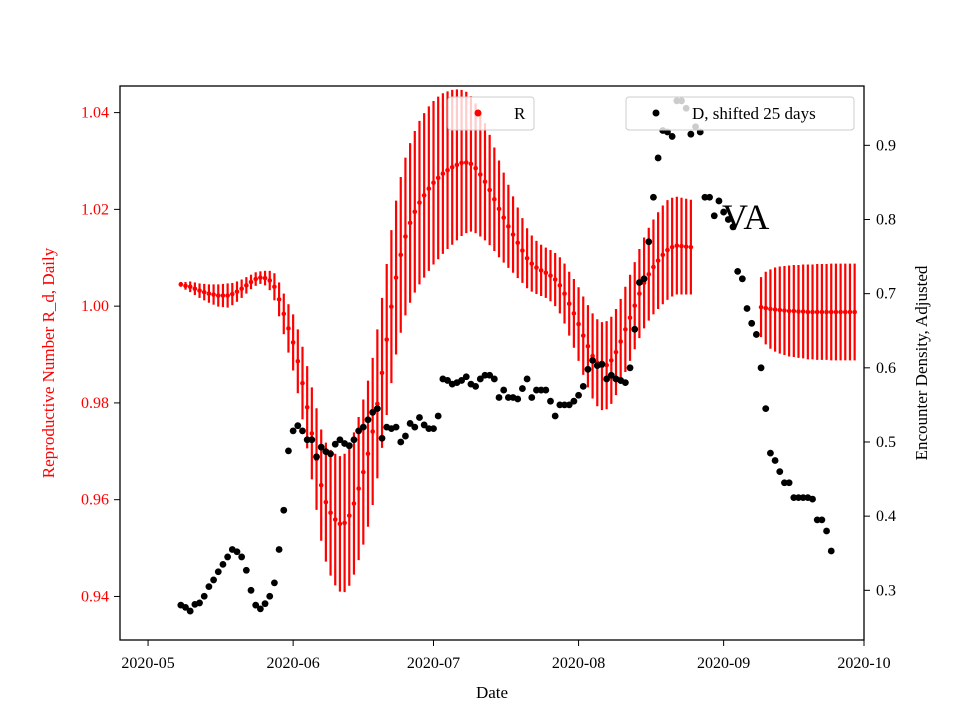  What do you see at coordinates (723, 663) in the screenshot?
I see `x-tick-label: 2020-09` at bounding box center [723, 663].